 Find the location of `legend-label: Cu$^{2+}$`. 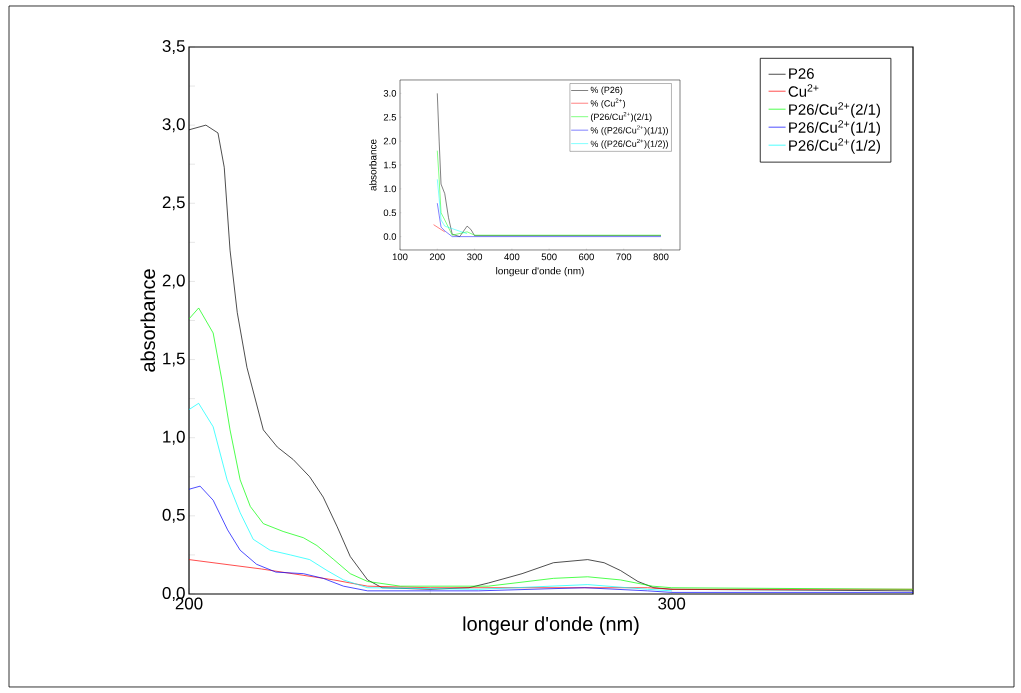

legend-label: Cu$^{2+}$ is located at coordinates (803, 90).